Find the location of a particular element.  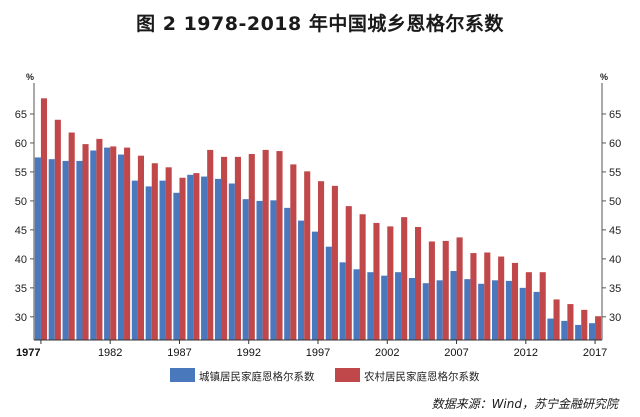

bar-urban-2015 is located at coordinates (564, 330).